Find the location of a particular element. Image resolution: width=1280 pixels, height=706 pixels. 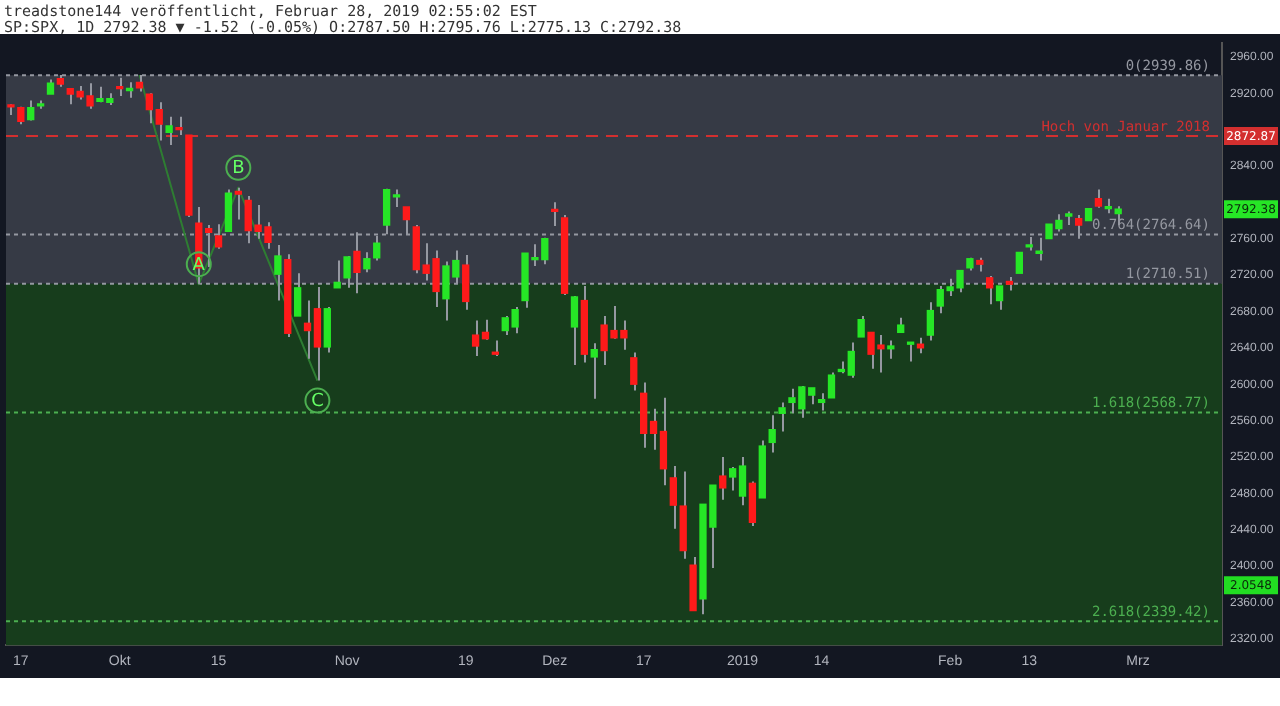

data-label: B is located at coordinates (238, 169).